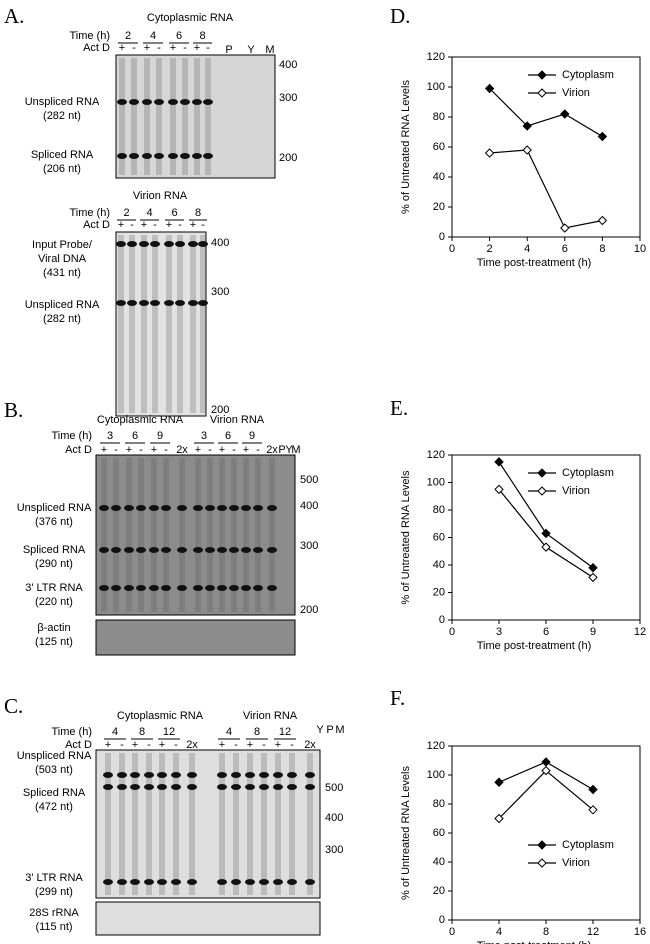  Describe the element at coordinates (499, 932) in the screenshot. I see `x-tick-label: 4` at that location.